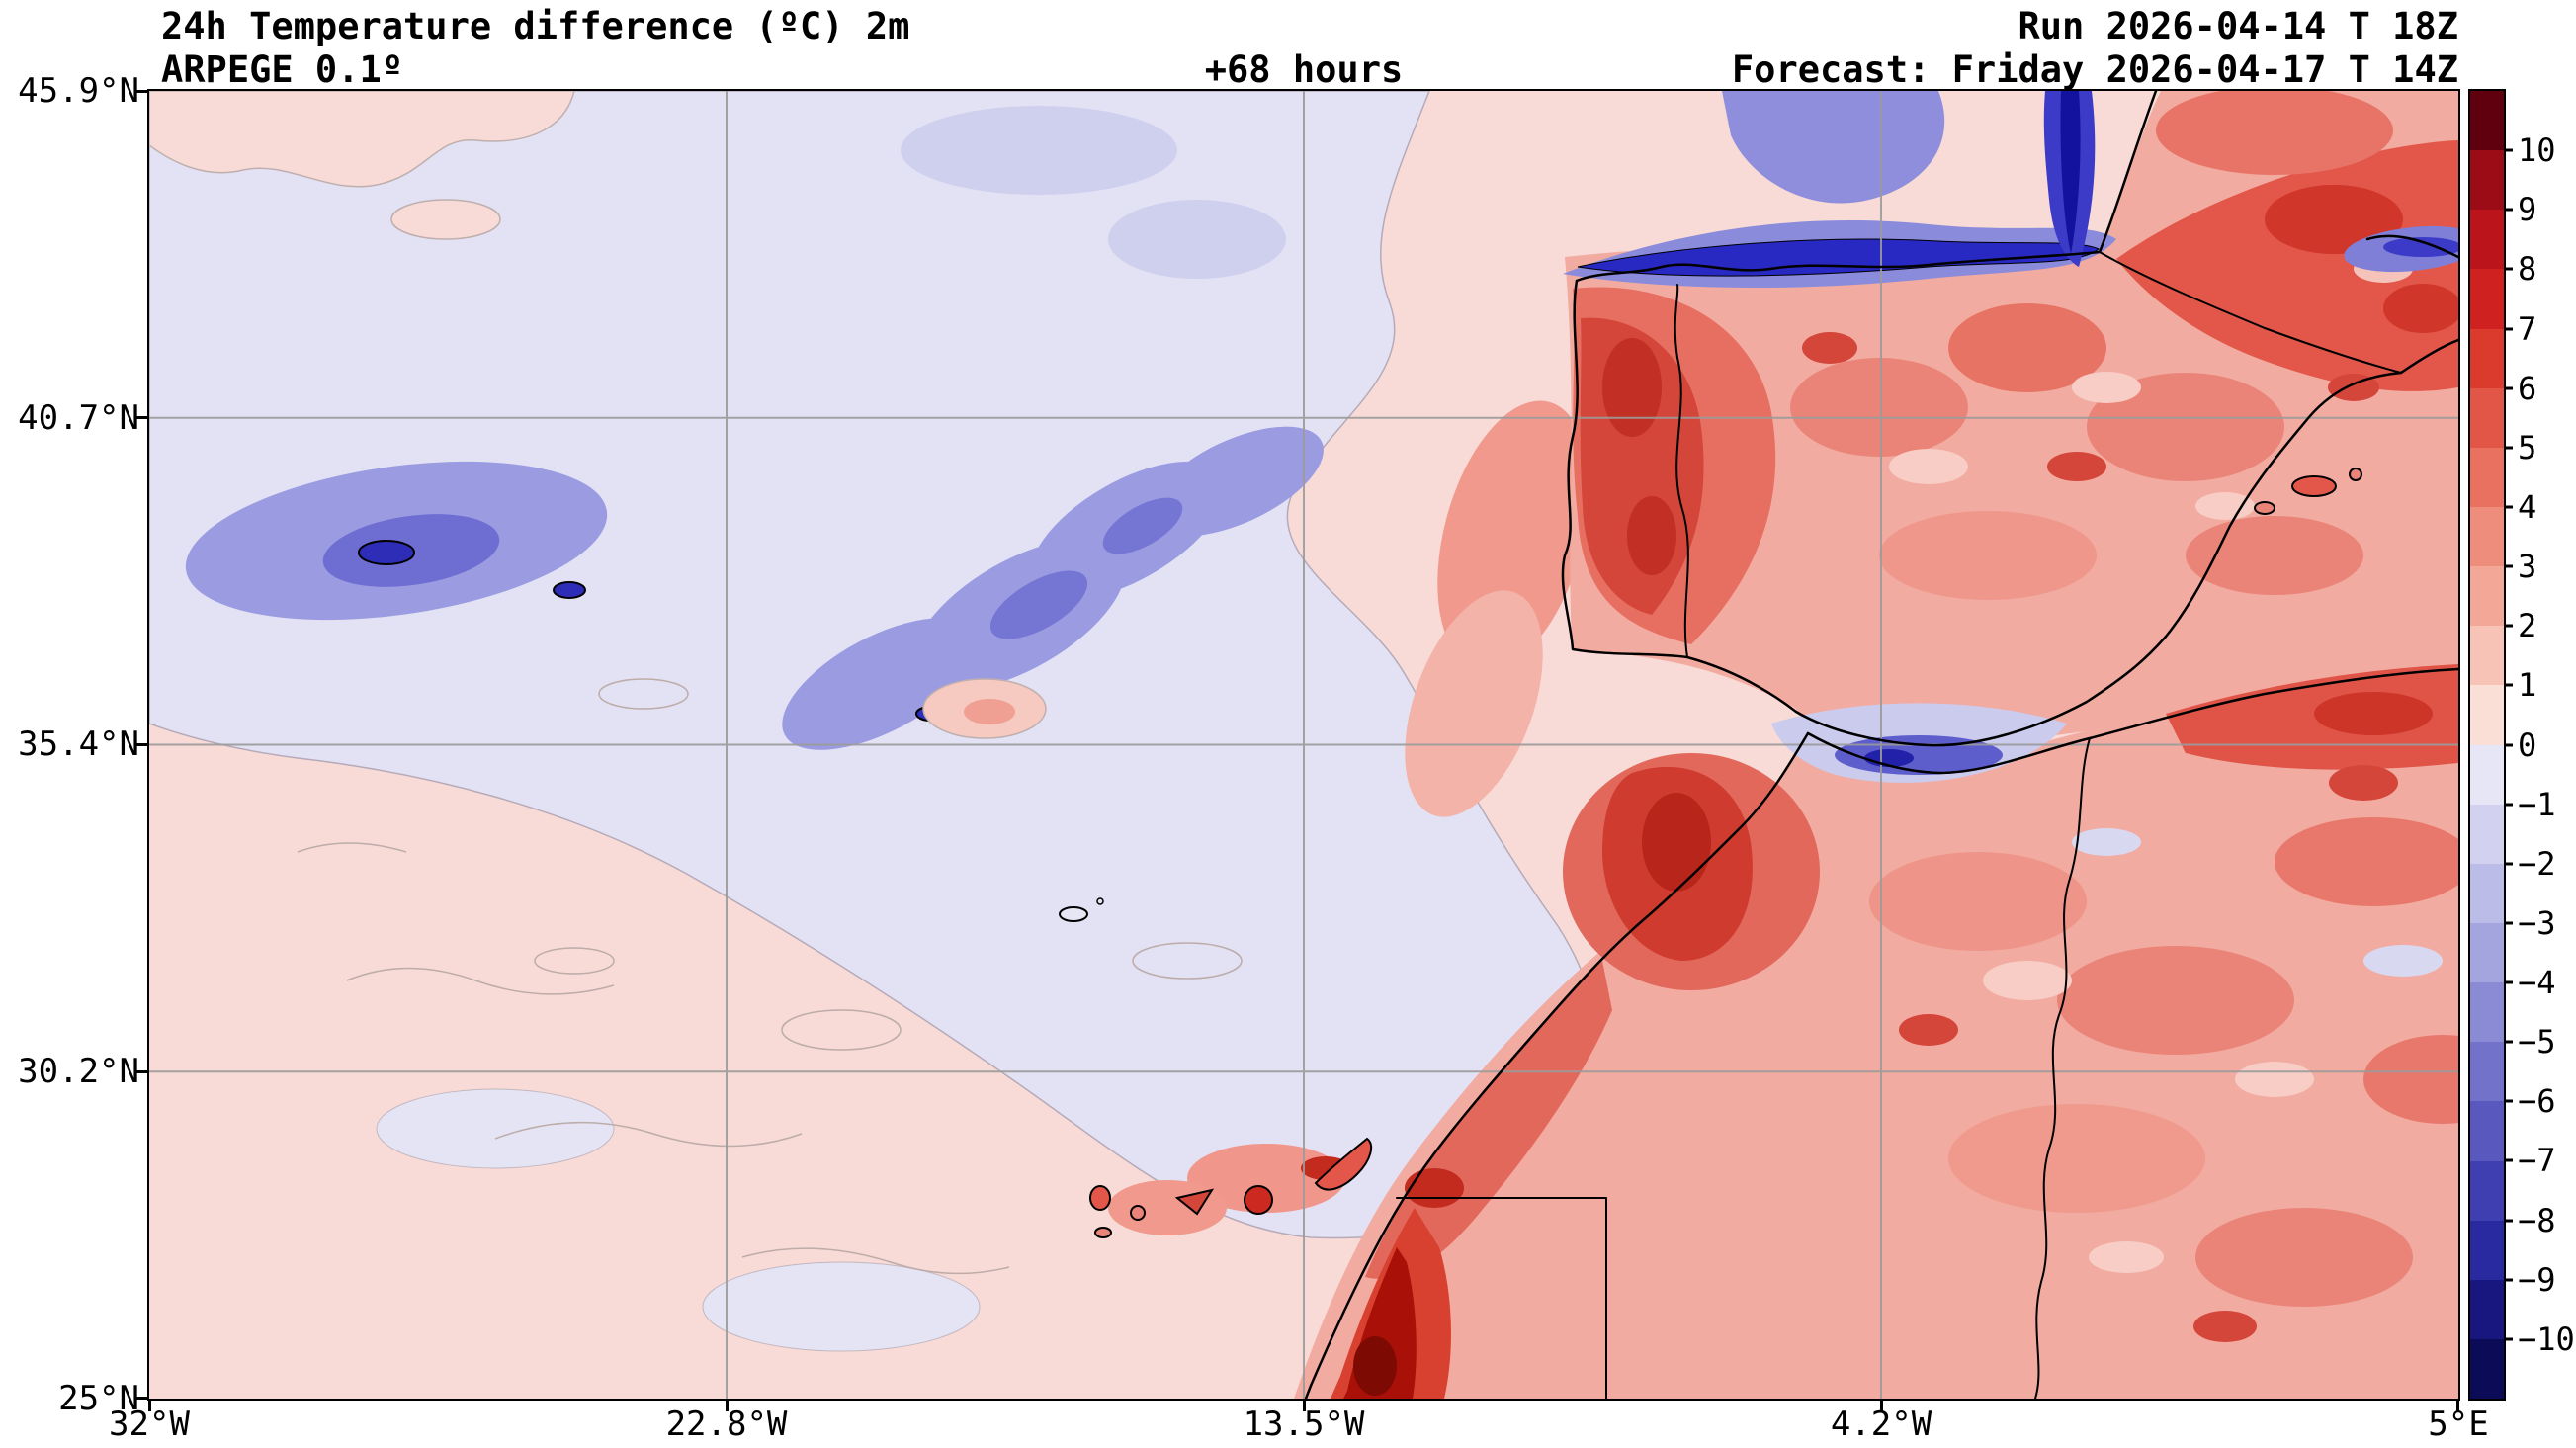 This screenshot has height=1448, width=2576. What do you see at coordinates (2537, 863) in the screenshot?
I see `colorbar-tick-label: −2` at bounding box center [2537, 863].